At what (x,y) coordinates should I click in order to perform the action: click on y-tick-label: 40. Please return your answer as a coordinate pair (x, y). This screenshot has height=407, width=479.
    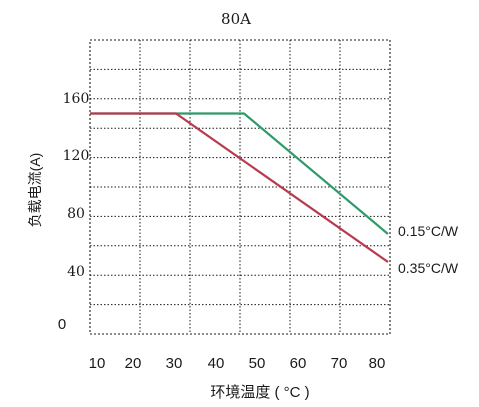
    Looking at the image, I should click on (76, 272).